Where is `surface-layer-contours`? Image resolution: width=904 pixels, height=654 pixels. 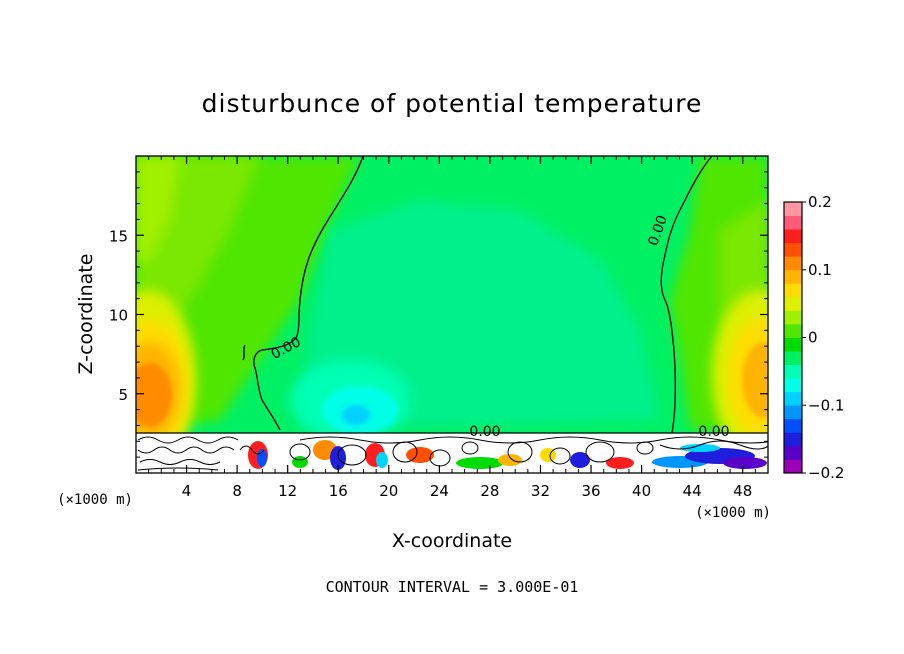
surface-layer-contours is located at coordinates (452, 453).